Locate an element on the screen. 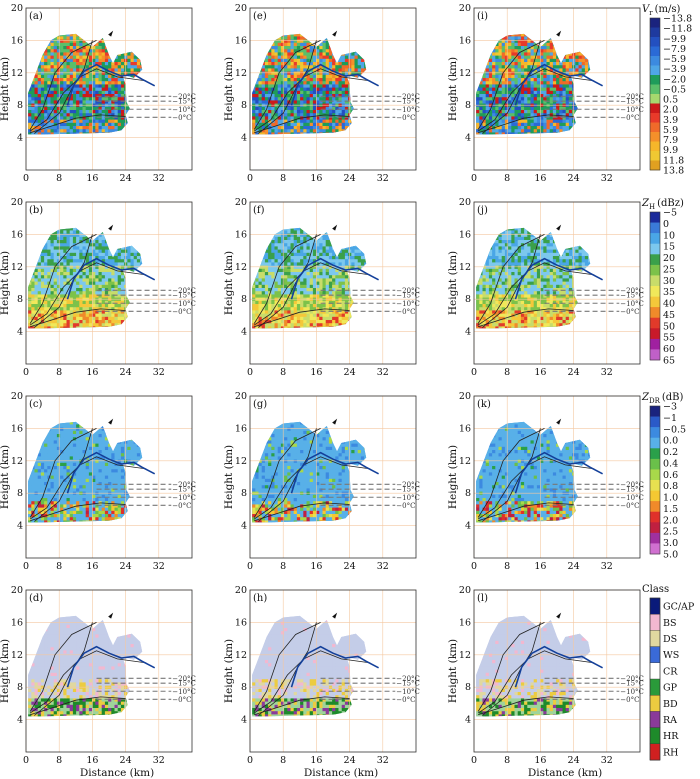 Image resolution: width=700 pixels, height=779 pixels. x-tick-label: 32 is located at coordinates (607, 178).